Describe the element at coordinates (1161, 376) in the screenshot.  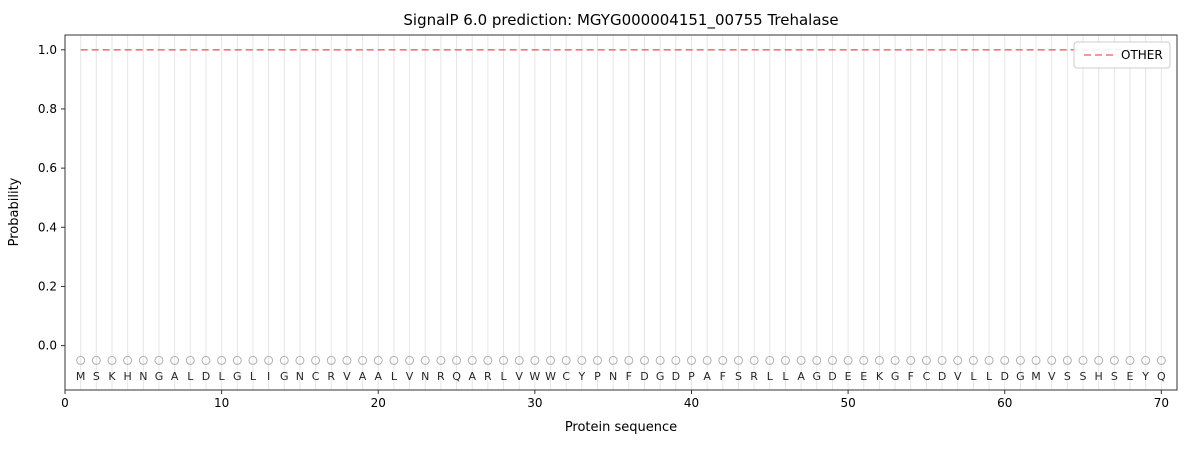
I see `residue-letter: Q` at that location.